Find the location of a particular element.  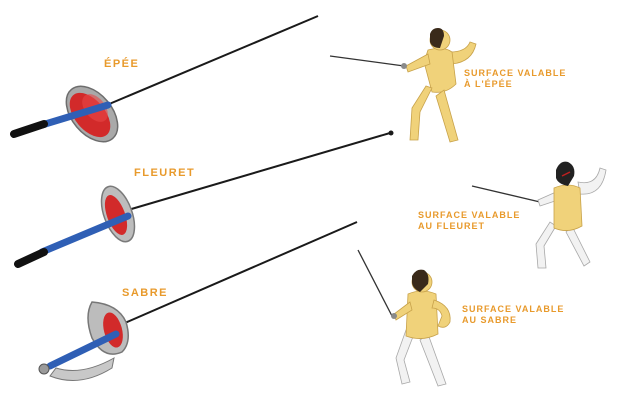

fleuret-fencer-blade is located at coordinates (506, 194).